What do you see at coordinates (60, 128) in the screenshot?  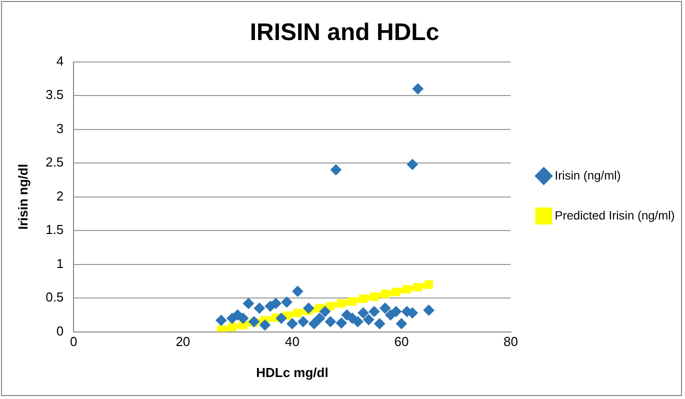 I see `y-tick-label: 3` at bounding box center [60, 128].